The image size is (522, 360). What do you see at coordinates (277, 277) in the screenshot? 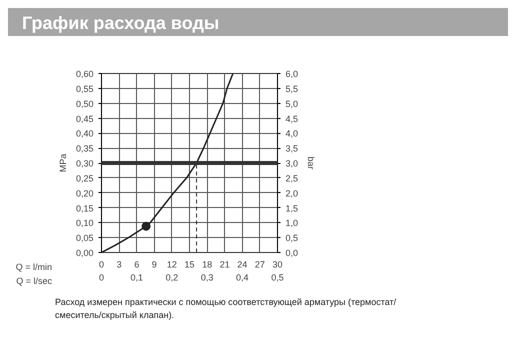
I see `x2-tick-label: 0,5` at bounding box center [277, 277].